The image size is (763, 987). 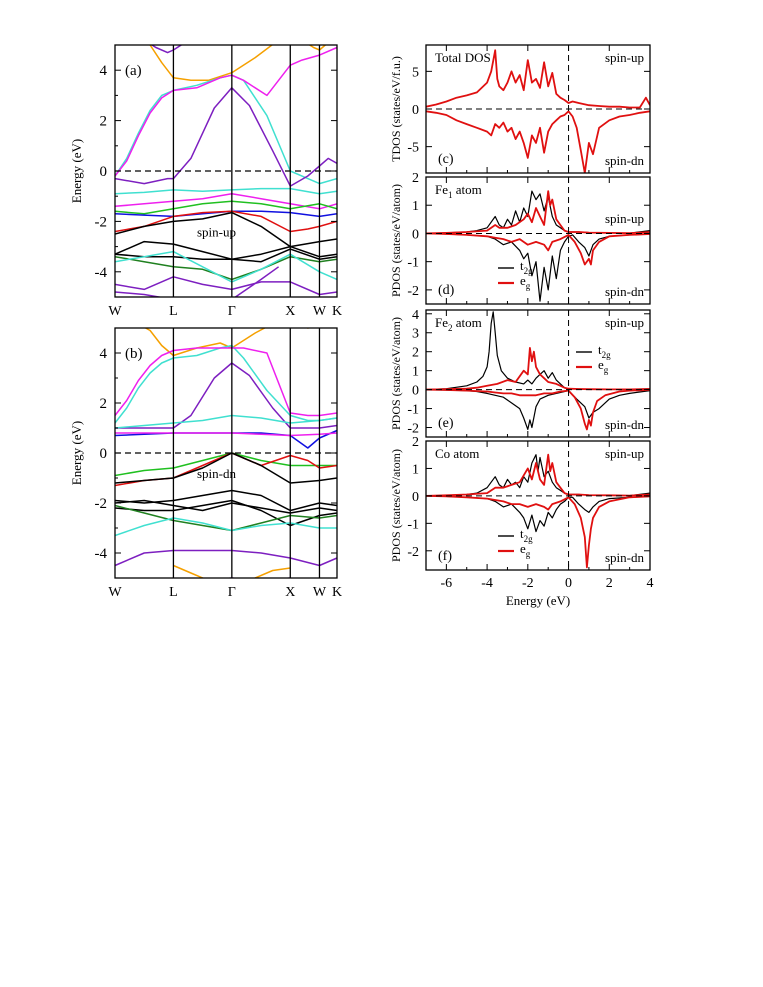 What do you see at coordinates (538, 600) in the screenshot?
I see `dos-panel-f-xlabel: Energy (eV)` at bounding box center [538, 600].